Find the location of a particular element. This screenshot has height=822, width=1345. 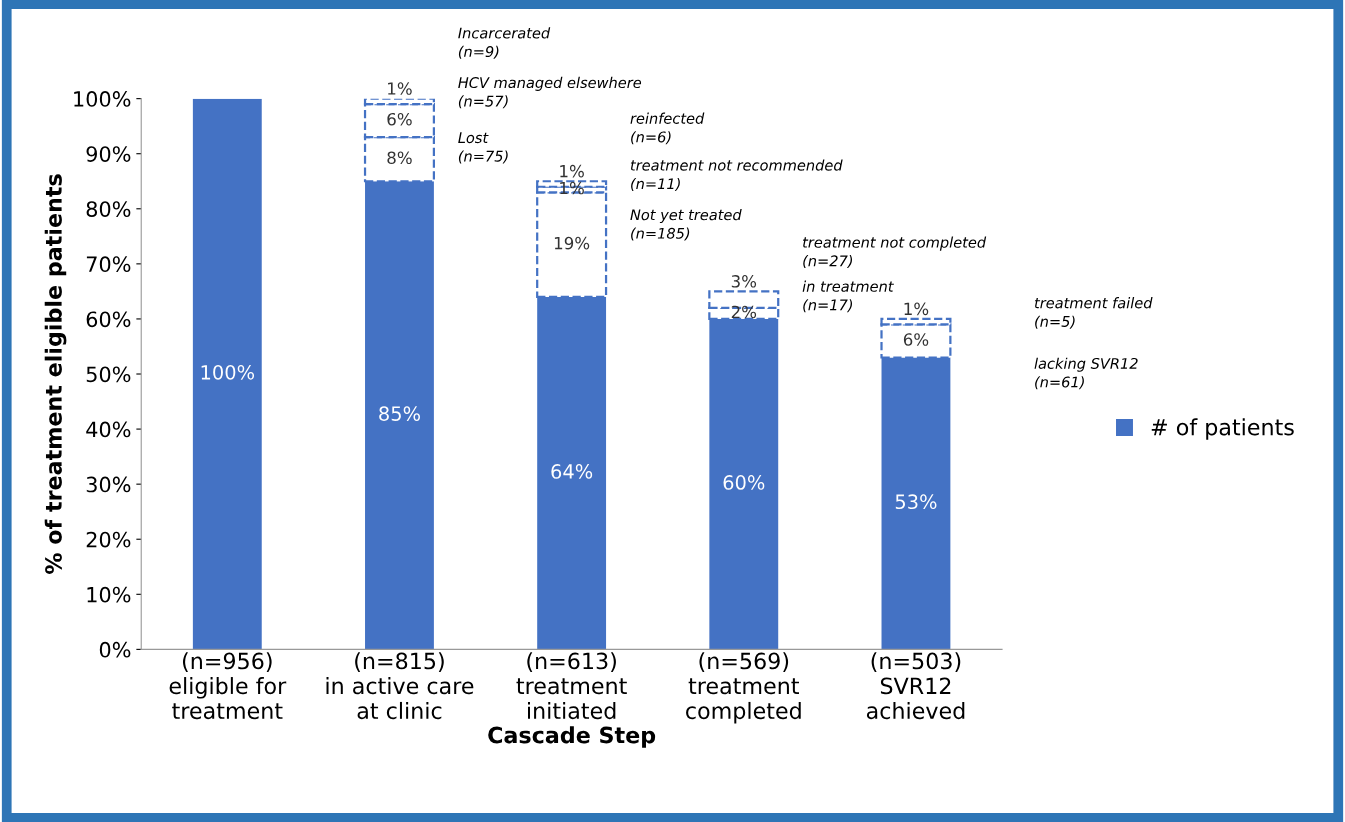

data-label: 3% is located at coordinates (744, 281).